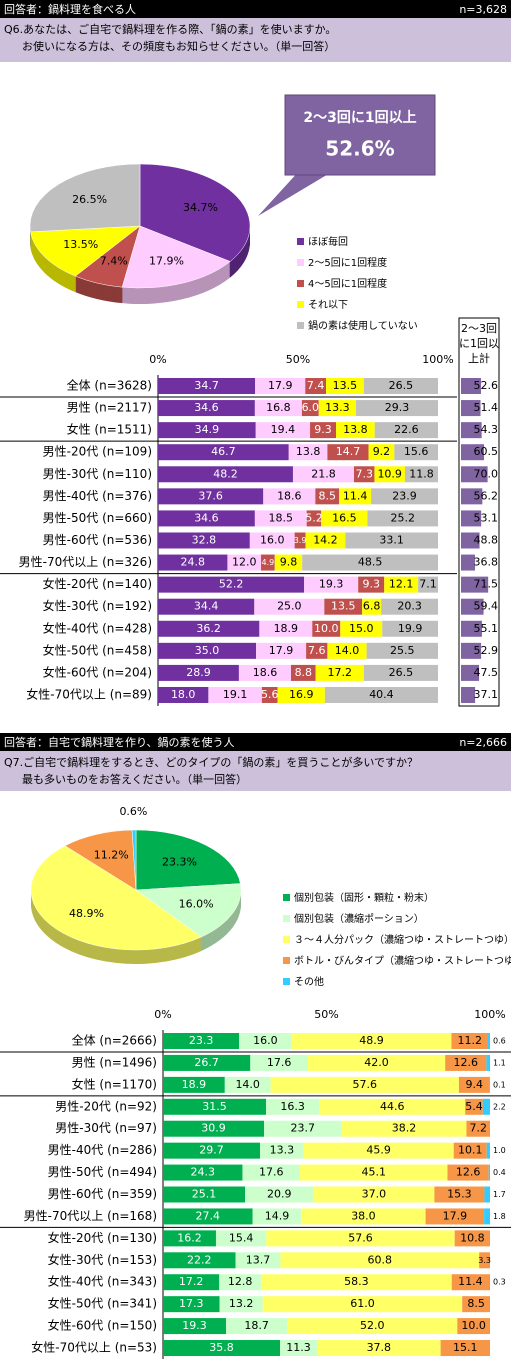 The height and width of the screenshot is (1360, 511). What do you see at coordinates (133, 811) in the screenshot?
I see `pie-label: 0.6%` at bounding box center [133, 811].